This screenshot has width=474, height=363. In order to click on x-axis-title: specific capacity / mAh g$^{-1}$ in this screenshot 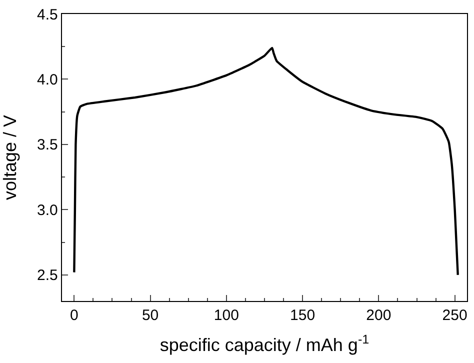, I will do `click(265, 344)`.